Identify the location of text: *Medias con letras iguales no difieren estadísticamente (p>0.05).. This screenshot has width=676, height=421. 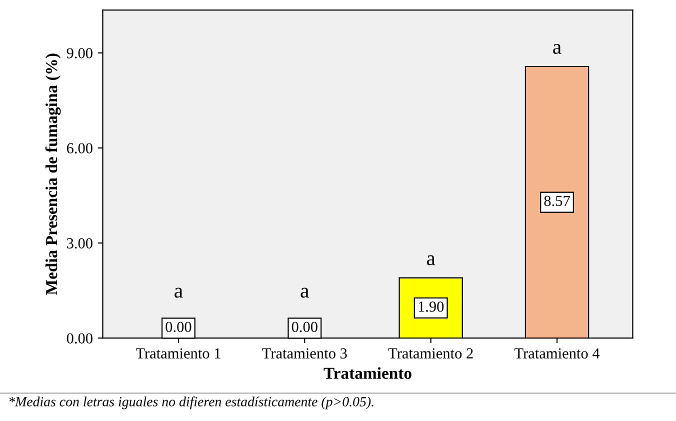
(191, 403).